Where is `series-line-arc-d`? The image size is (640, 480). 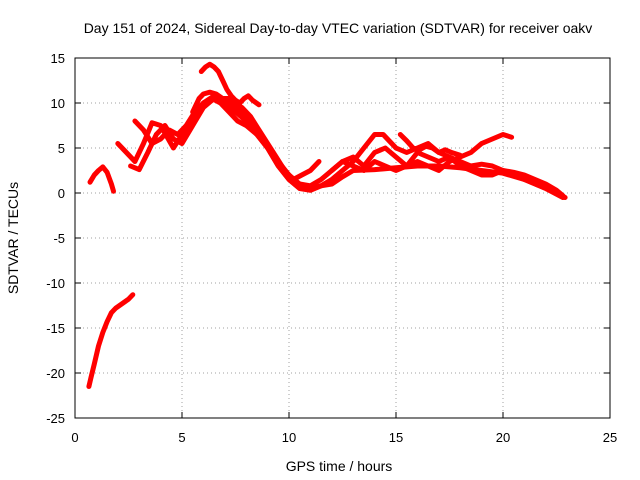
series-line-arc-d is located at coordinates (256, 135).